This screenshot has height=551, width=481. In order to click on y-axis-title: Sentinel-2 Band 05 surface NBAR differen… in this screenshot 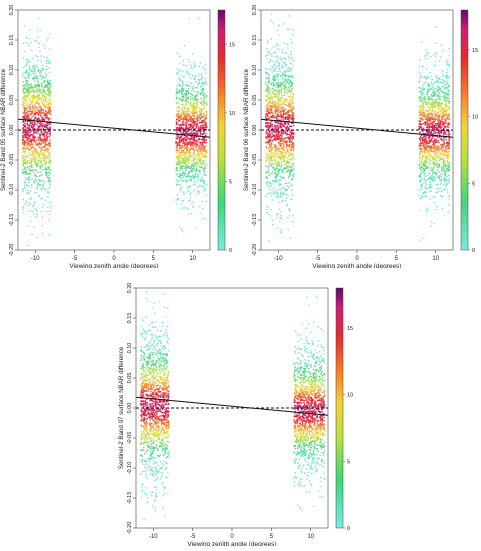, I will do `click(3, 129)`.